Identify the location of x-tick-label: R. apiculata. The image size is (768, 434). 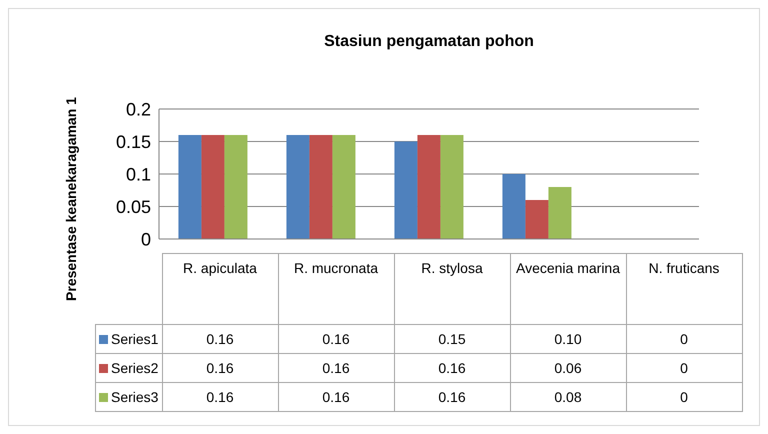
(220, 289).